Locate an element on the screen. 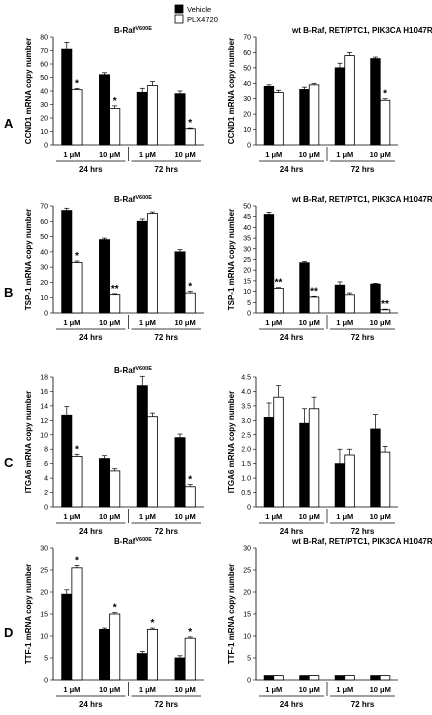 The width and height of the screenshot is (432, 715). y-tick-label: 70 is located at coordinates (247, 38).